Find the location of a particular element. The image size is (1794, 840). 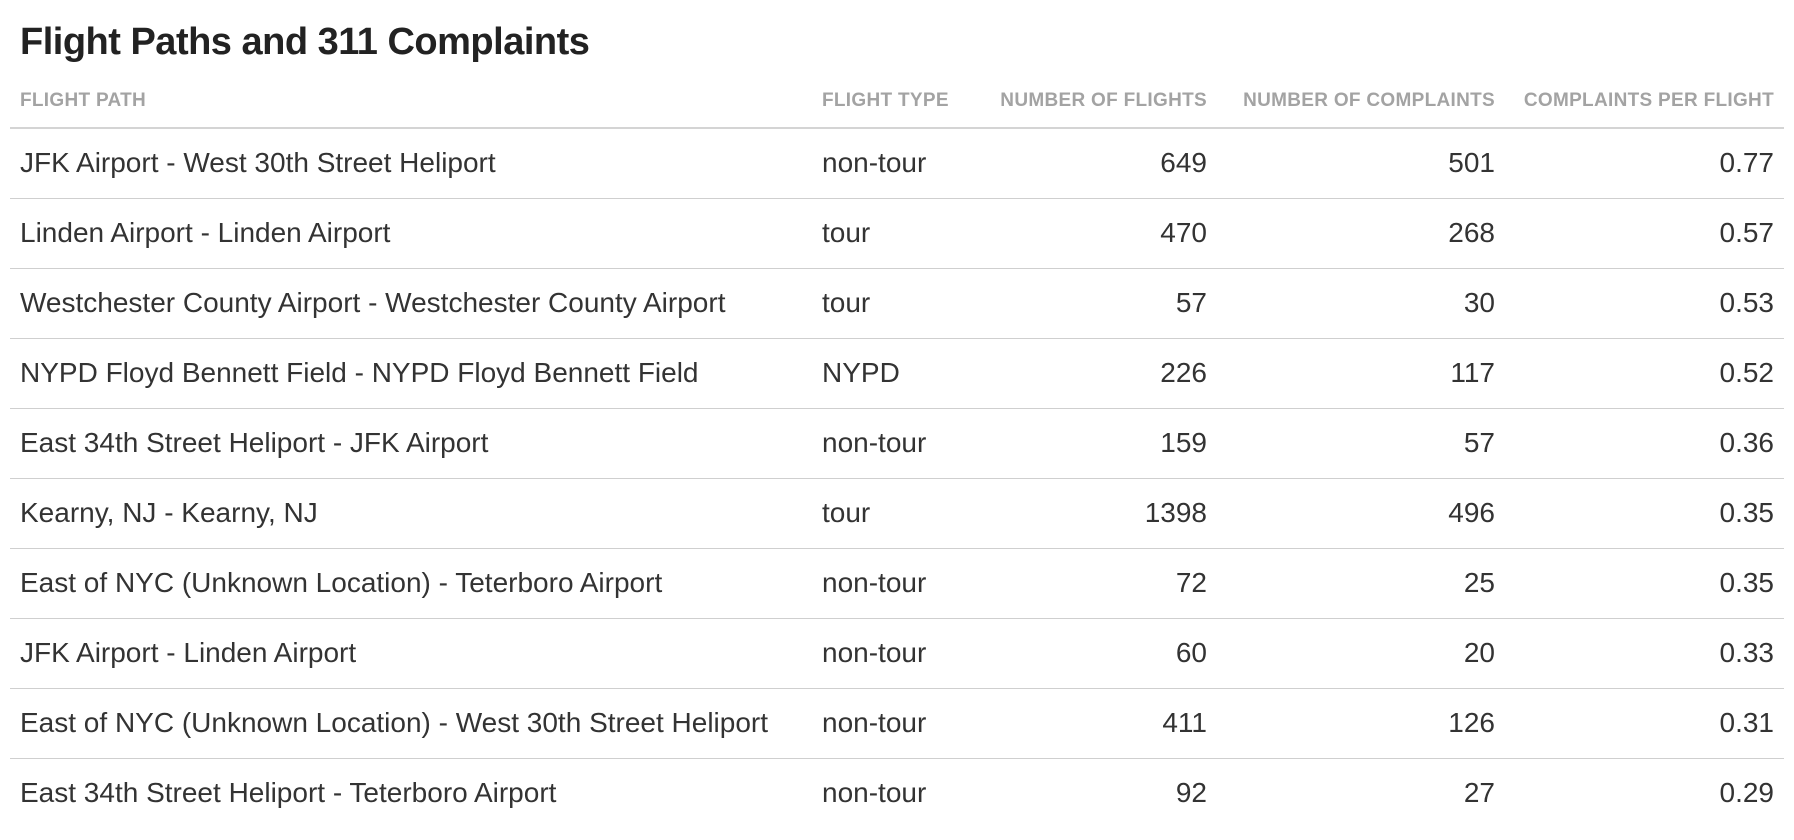

cell-number-of-flights: 92 is located at coordinates (1191, 793).